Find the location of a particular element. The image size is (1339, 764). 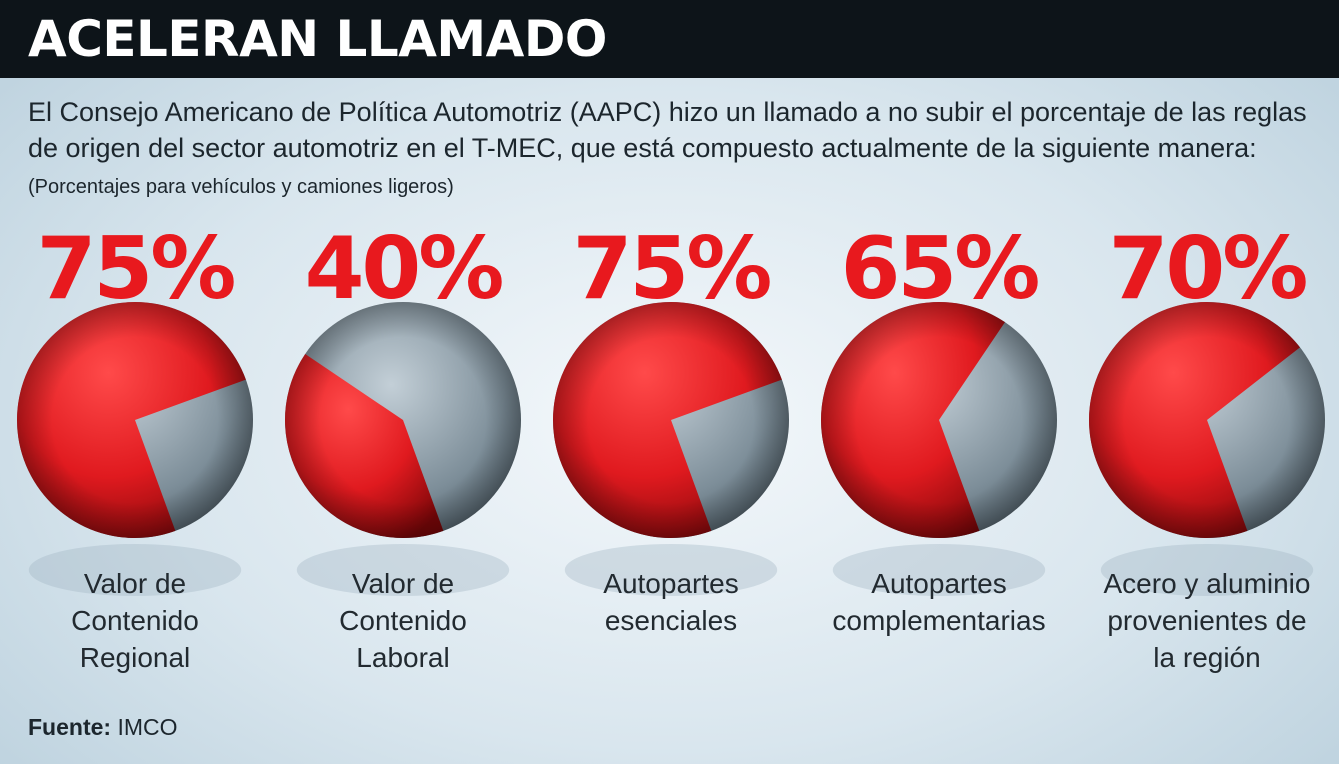

pie-category-label: la región is located at coordinates (1206, 657).